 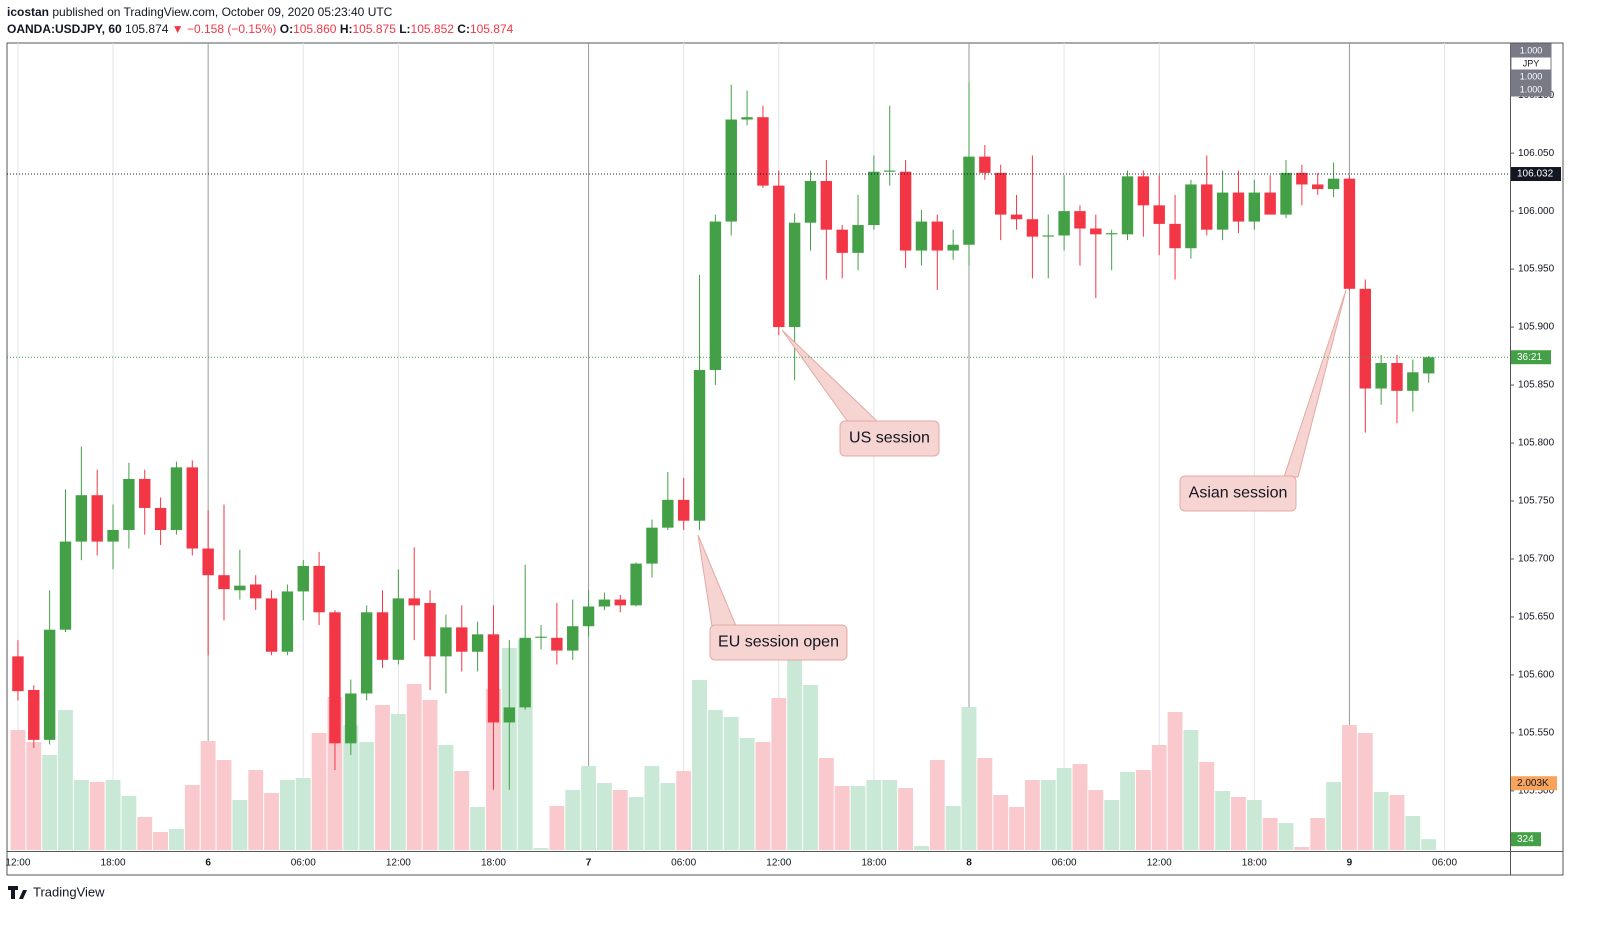 I want to click on x-tick-label: 06:00, so click(x=683, y=863).